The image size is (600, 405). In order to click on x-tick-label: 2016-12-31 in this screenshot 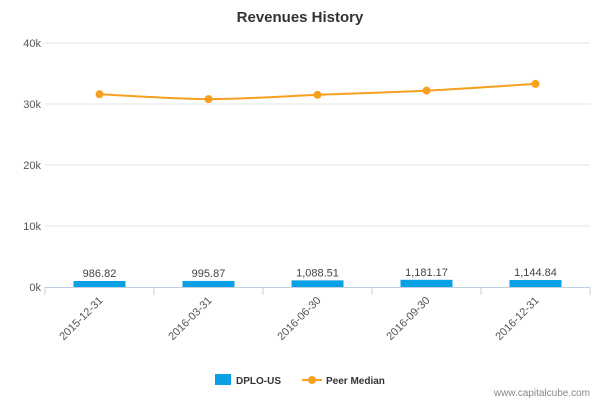, I will do `click(517, 319)`.